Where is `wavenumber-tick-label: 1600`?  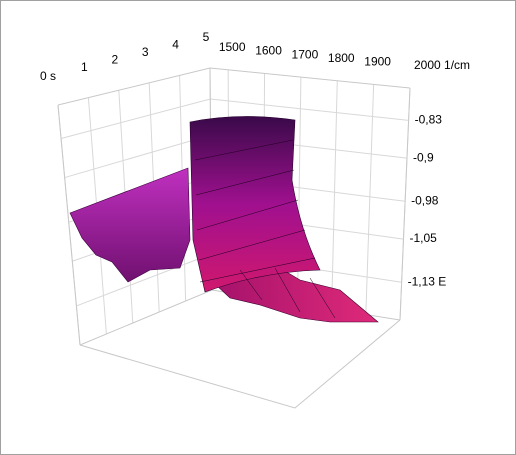 wavenumber-tick-label: 1600 is located at coordinates (268, 51).